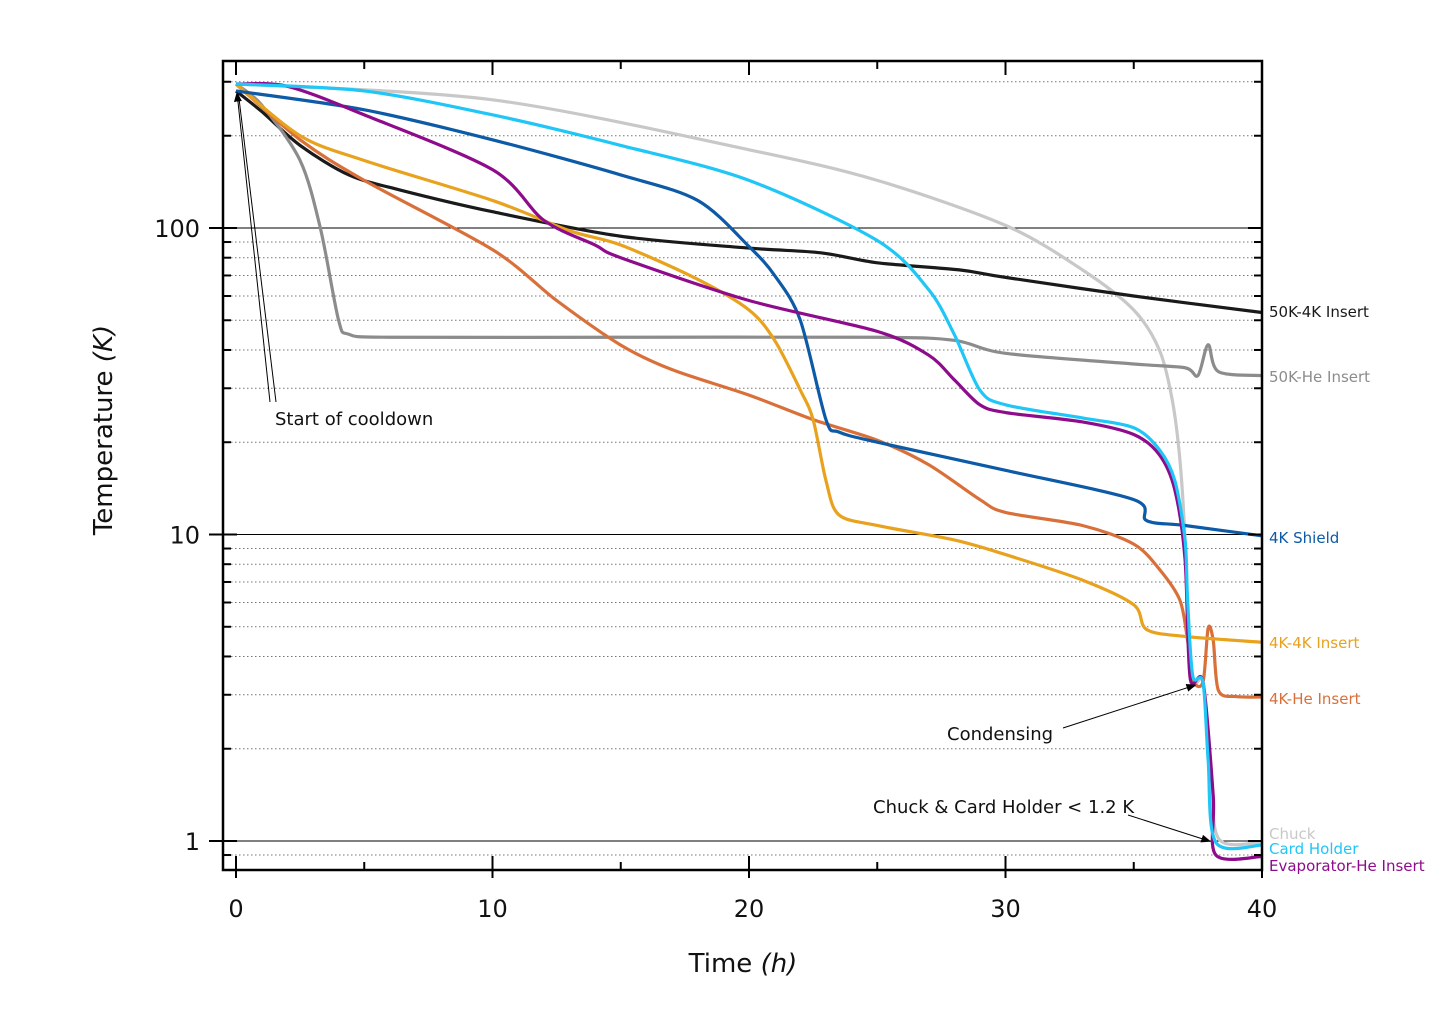 This screenshot has height=1011, width=1440. Describe the element at coordinates (235, 909) in the screenshot. I see `x-tick-label: 0` at that location.